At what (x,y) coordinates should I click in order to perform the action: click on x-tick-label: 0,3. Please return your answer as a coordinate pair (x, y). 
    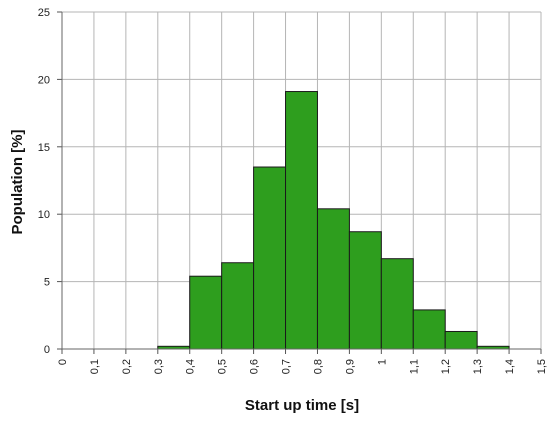
    Looking at the image, I should click on (159, 366).